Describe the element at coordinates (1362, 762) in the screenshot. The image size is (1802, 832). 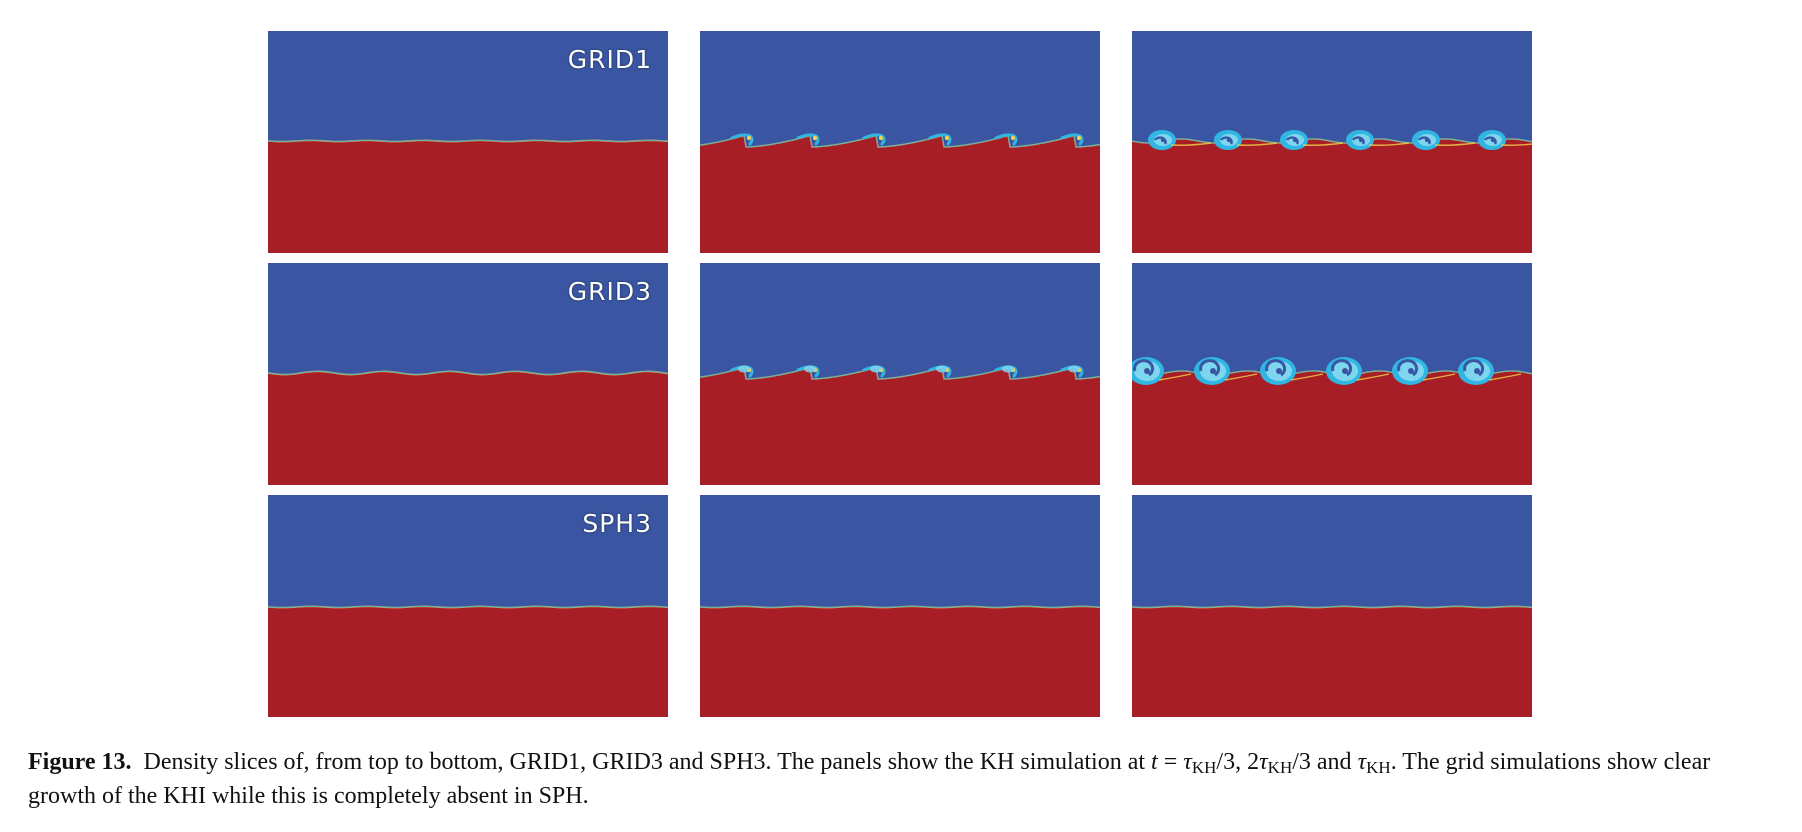
I see `caption-tau-3: τ` at that location.